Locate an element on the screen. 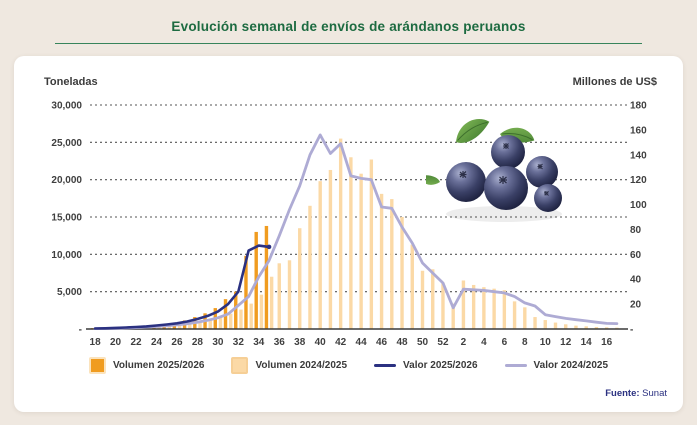 This screenshot has width=697, height=425. x-axis-tick: 18 is located at coordinates (96, 342).